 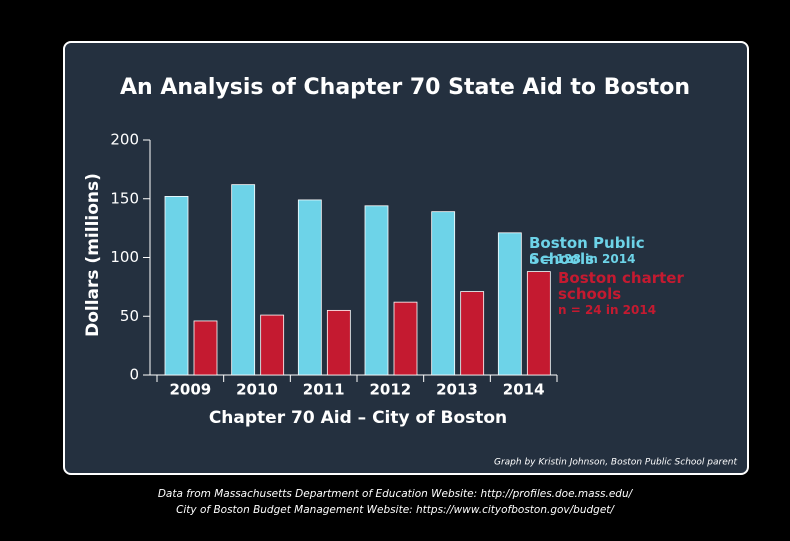 I want to click on y-axis-label: Dollars (millions), so click(x=93, y=255).